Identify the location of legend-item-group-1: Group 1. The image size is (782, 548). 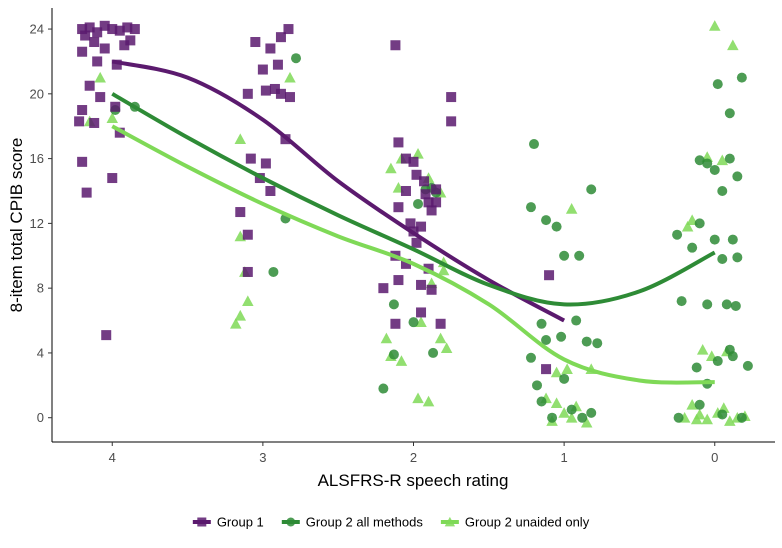
(228, 522).